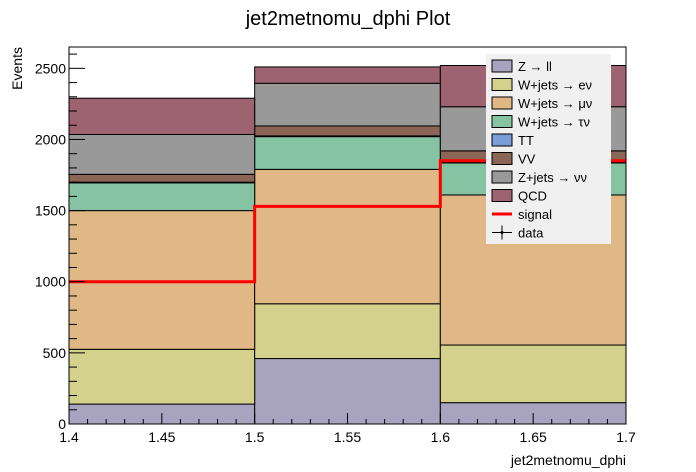 Image resolution: width=696 pixels, height=472 pixels. Describe the element at coordinates (347, 437) in the screenshot. I see `x-tick-label-4: 1.55` at that location.